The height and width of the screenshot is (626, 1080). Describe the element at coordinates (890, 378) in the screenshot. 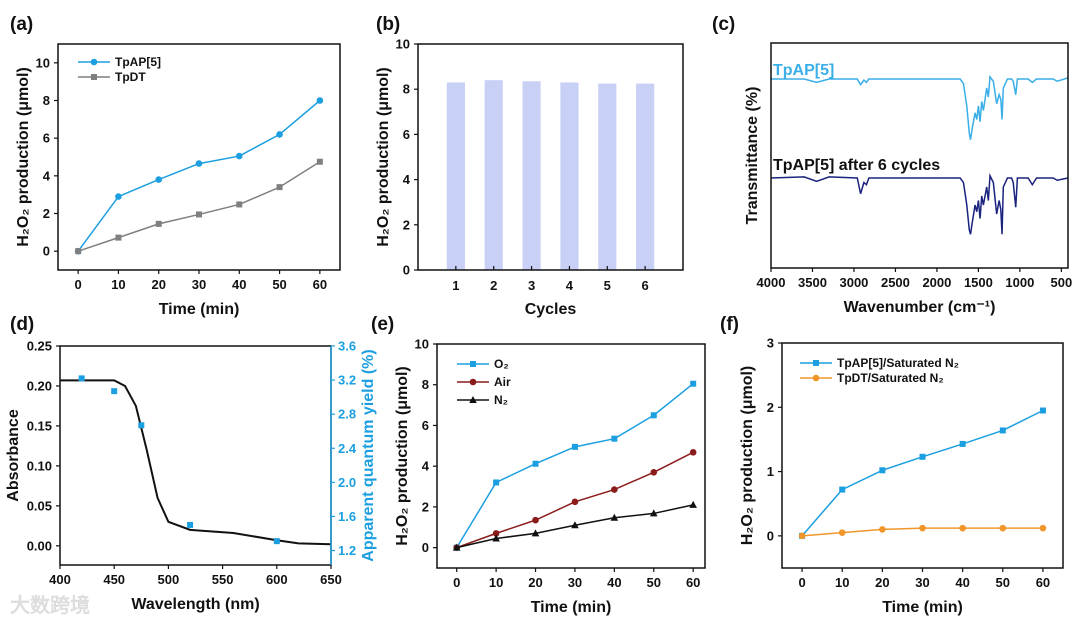

I see `legend-label: TpDT/Saturated N₂` at that location.